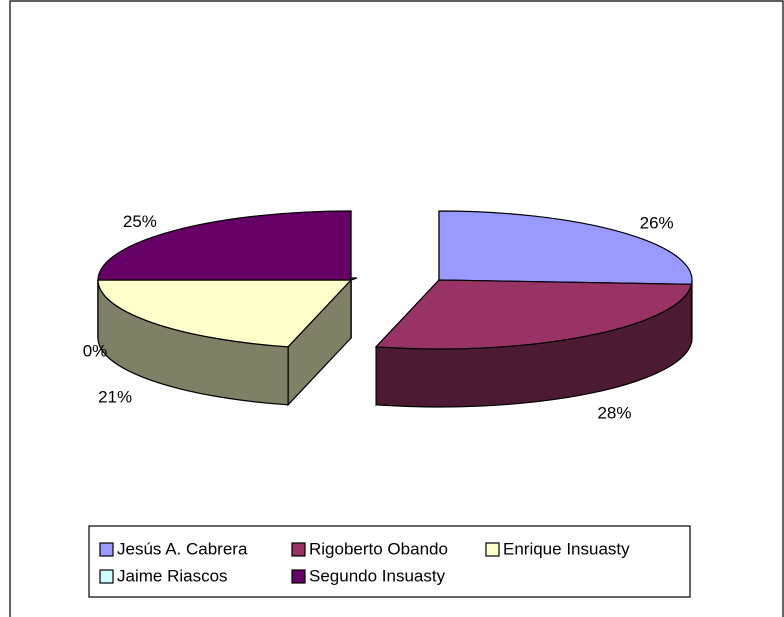  What do you see at coordinates (172, 575) in the screenshot?
I see `legend-label: Jaime Riascos` at bounding box center [172, 575].